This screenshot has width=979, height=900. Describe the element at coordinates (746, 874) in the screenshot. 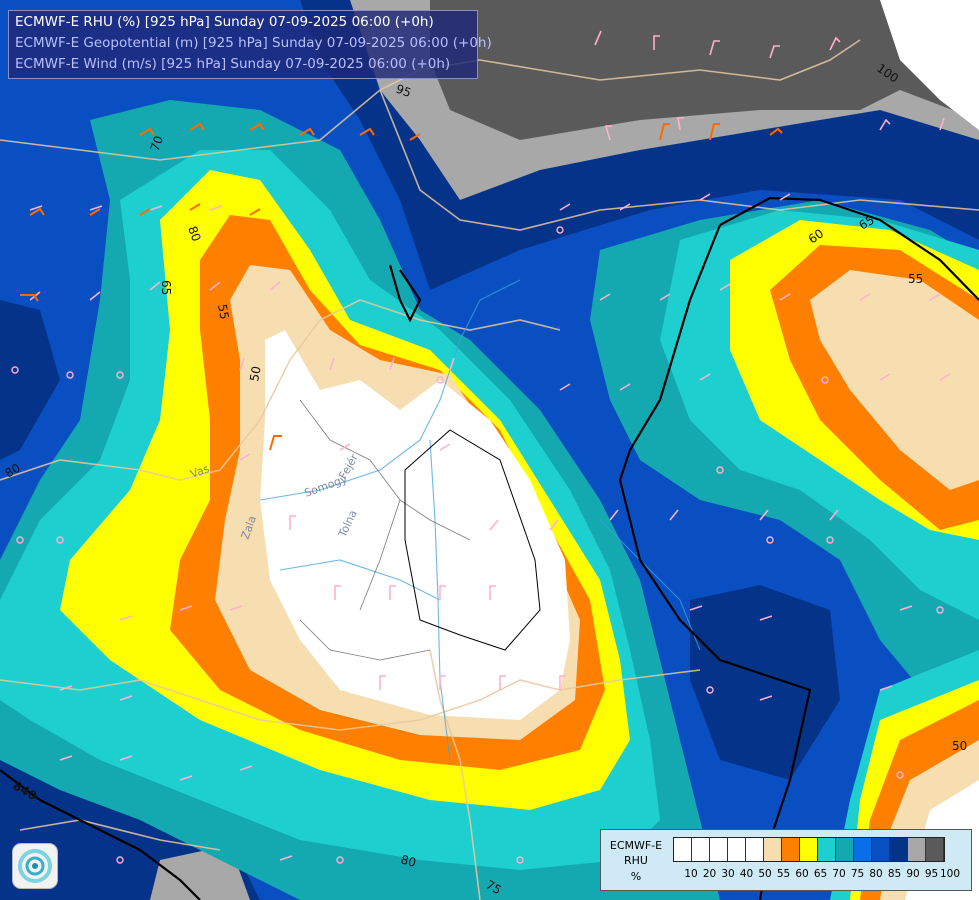

I see `legend-tick-label: 40` at that location.